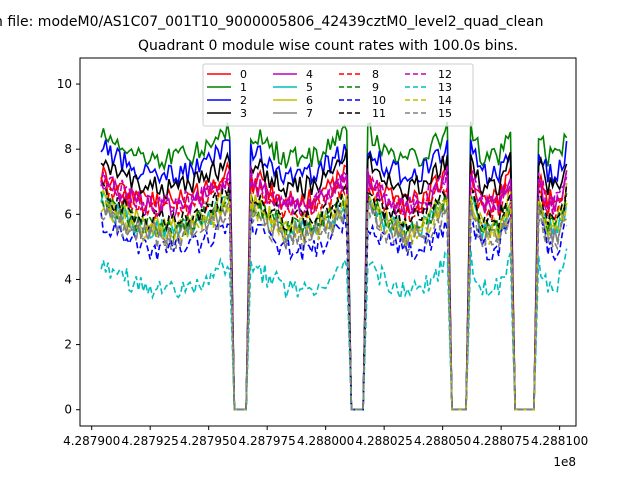 Image resolution: width=640 pixels, height=480 pixels. What do you see at coordinates (445, 87) in the screenshot?
I see `legend-label: 13` at bounding box center [445, 87].